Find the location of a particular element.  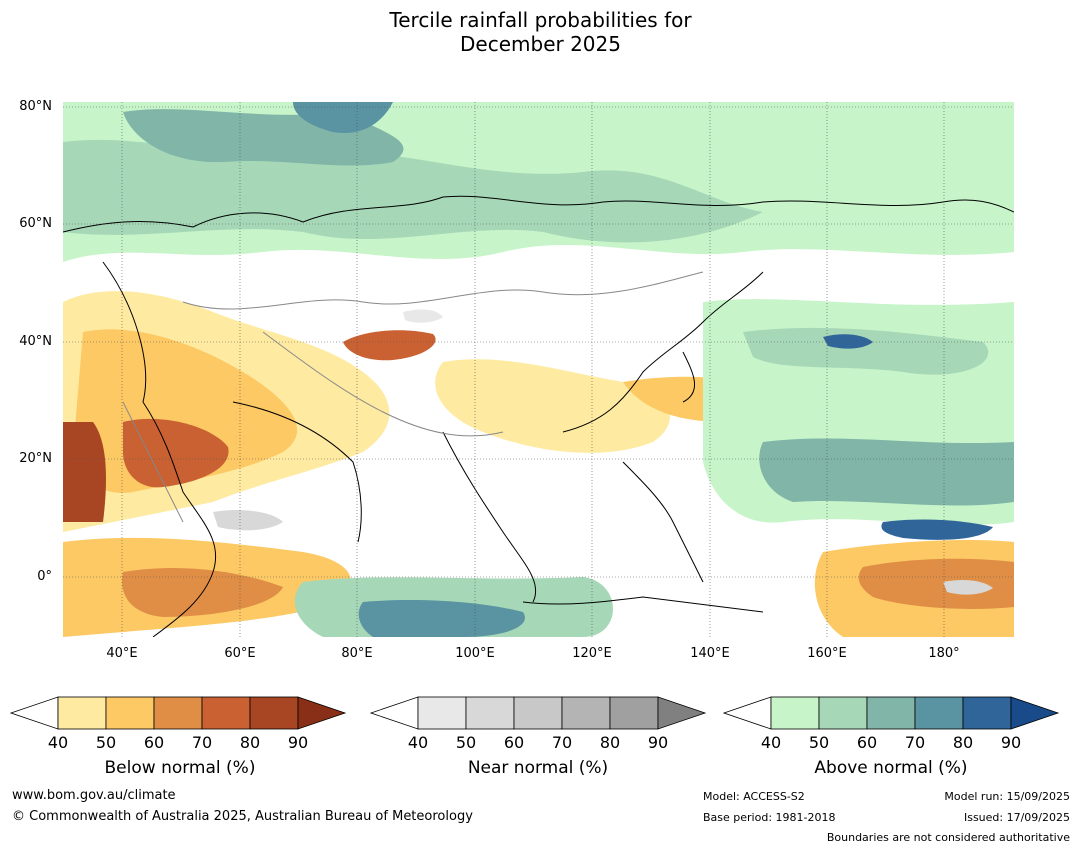

lon-label-180: 180° is located at coordinates (944, 653).